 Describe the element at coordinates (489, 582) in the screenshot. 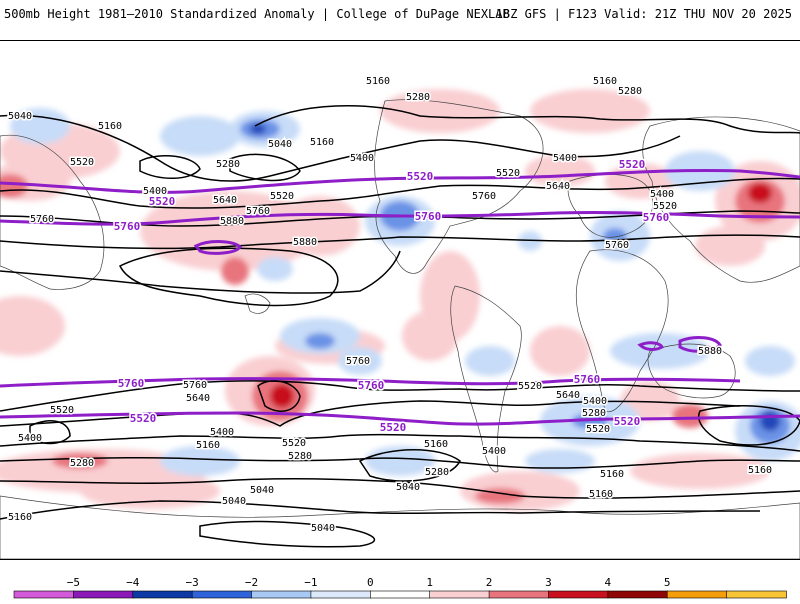

I see `colorbar-tick-label: 2` at that location.